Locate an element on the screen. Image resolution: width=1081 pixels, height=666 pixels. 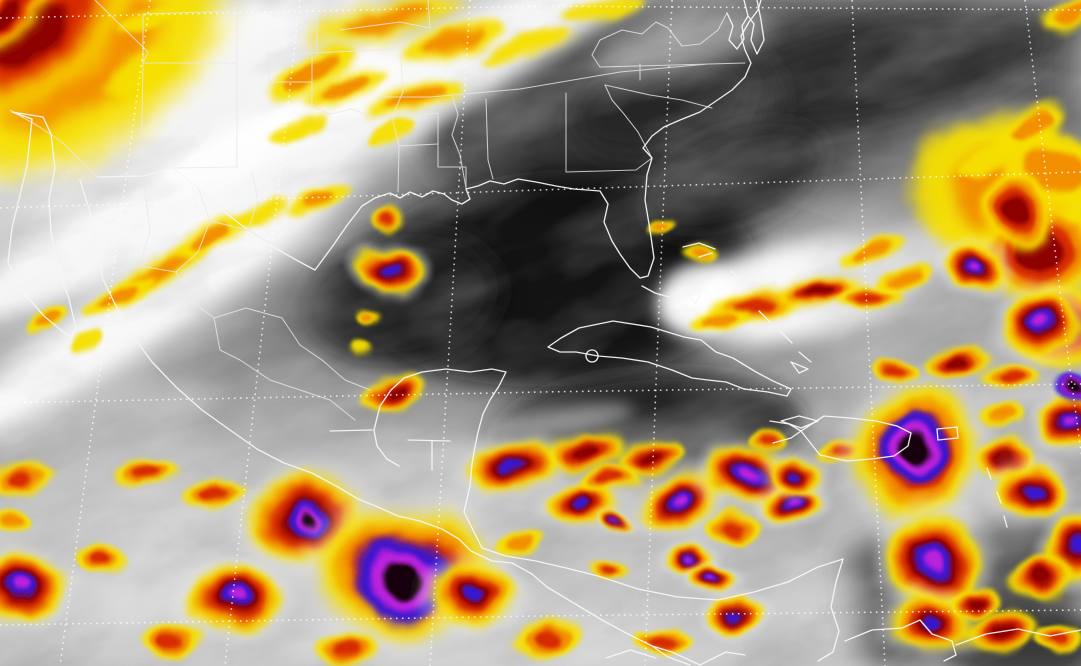
boundary-florida-keys is located at coordinates (655, 291).